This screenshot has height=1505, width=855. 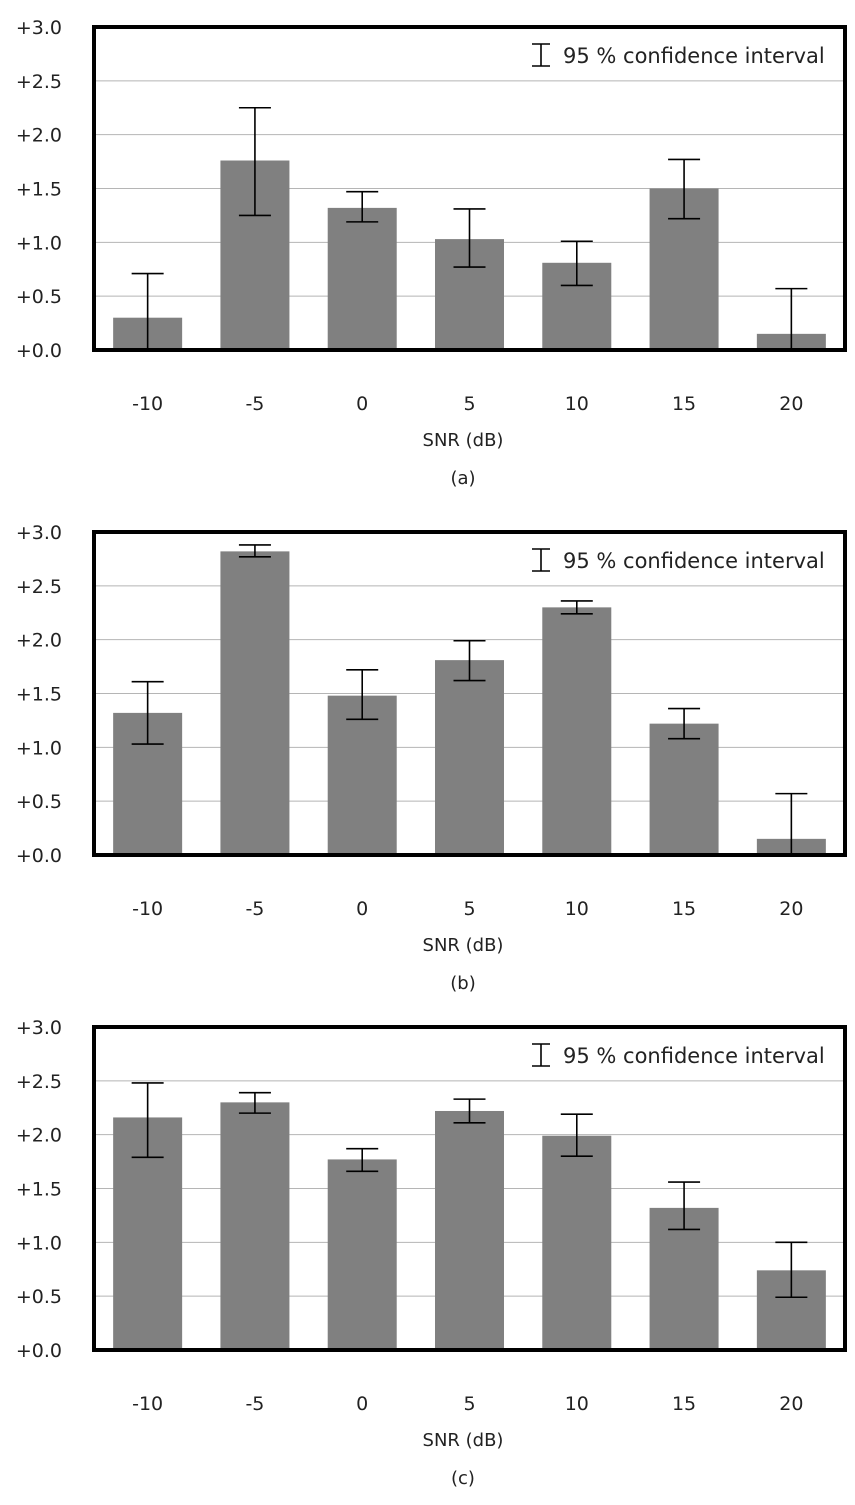 What do you see at coordinates (462, 983) in the screenshot?
I see `panel-subtitle: (b)` at bounding box center [462, 983].